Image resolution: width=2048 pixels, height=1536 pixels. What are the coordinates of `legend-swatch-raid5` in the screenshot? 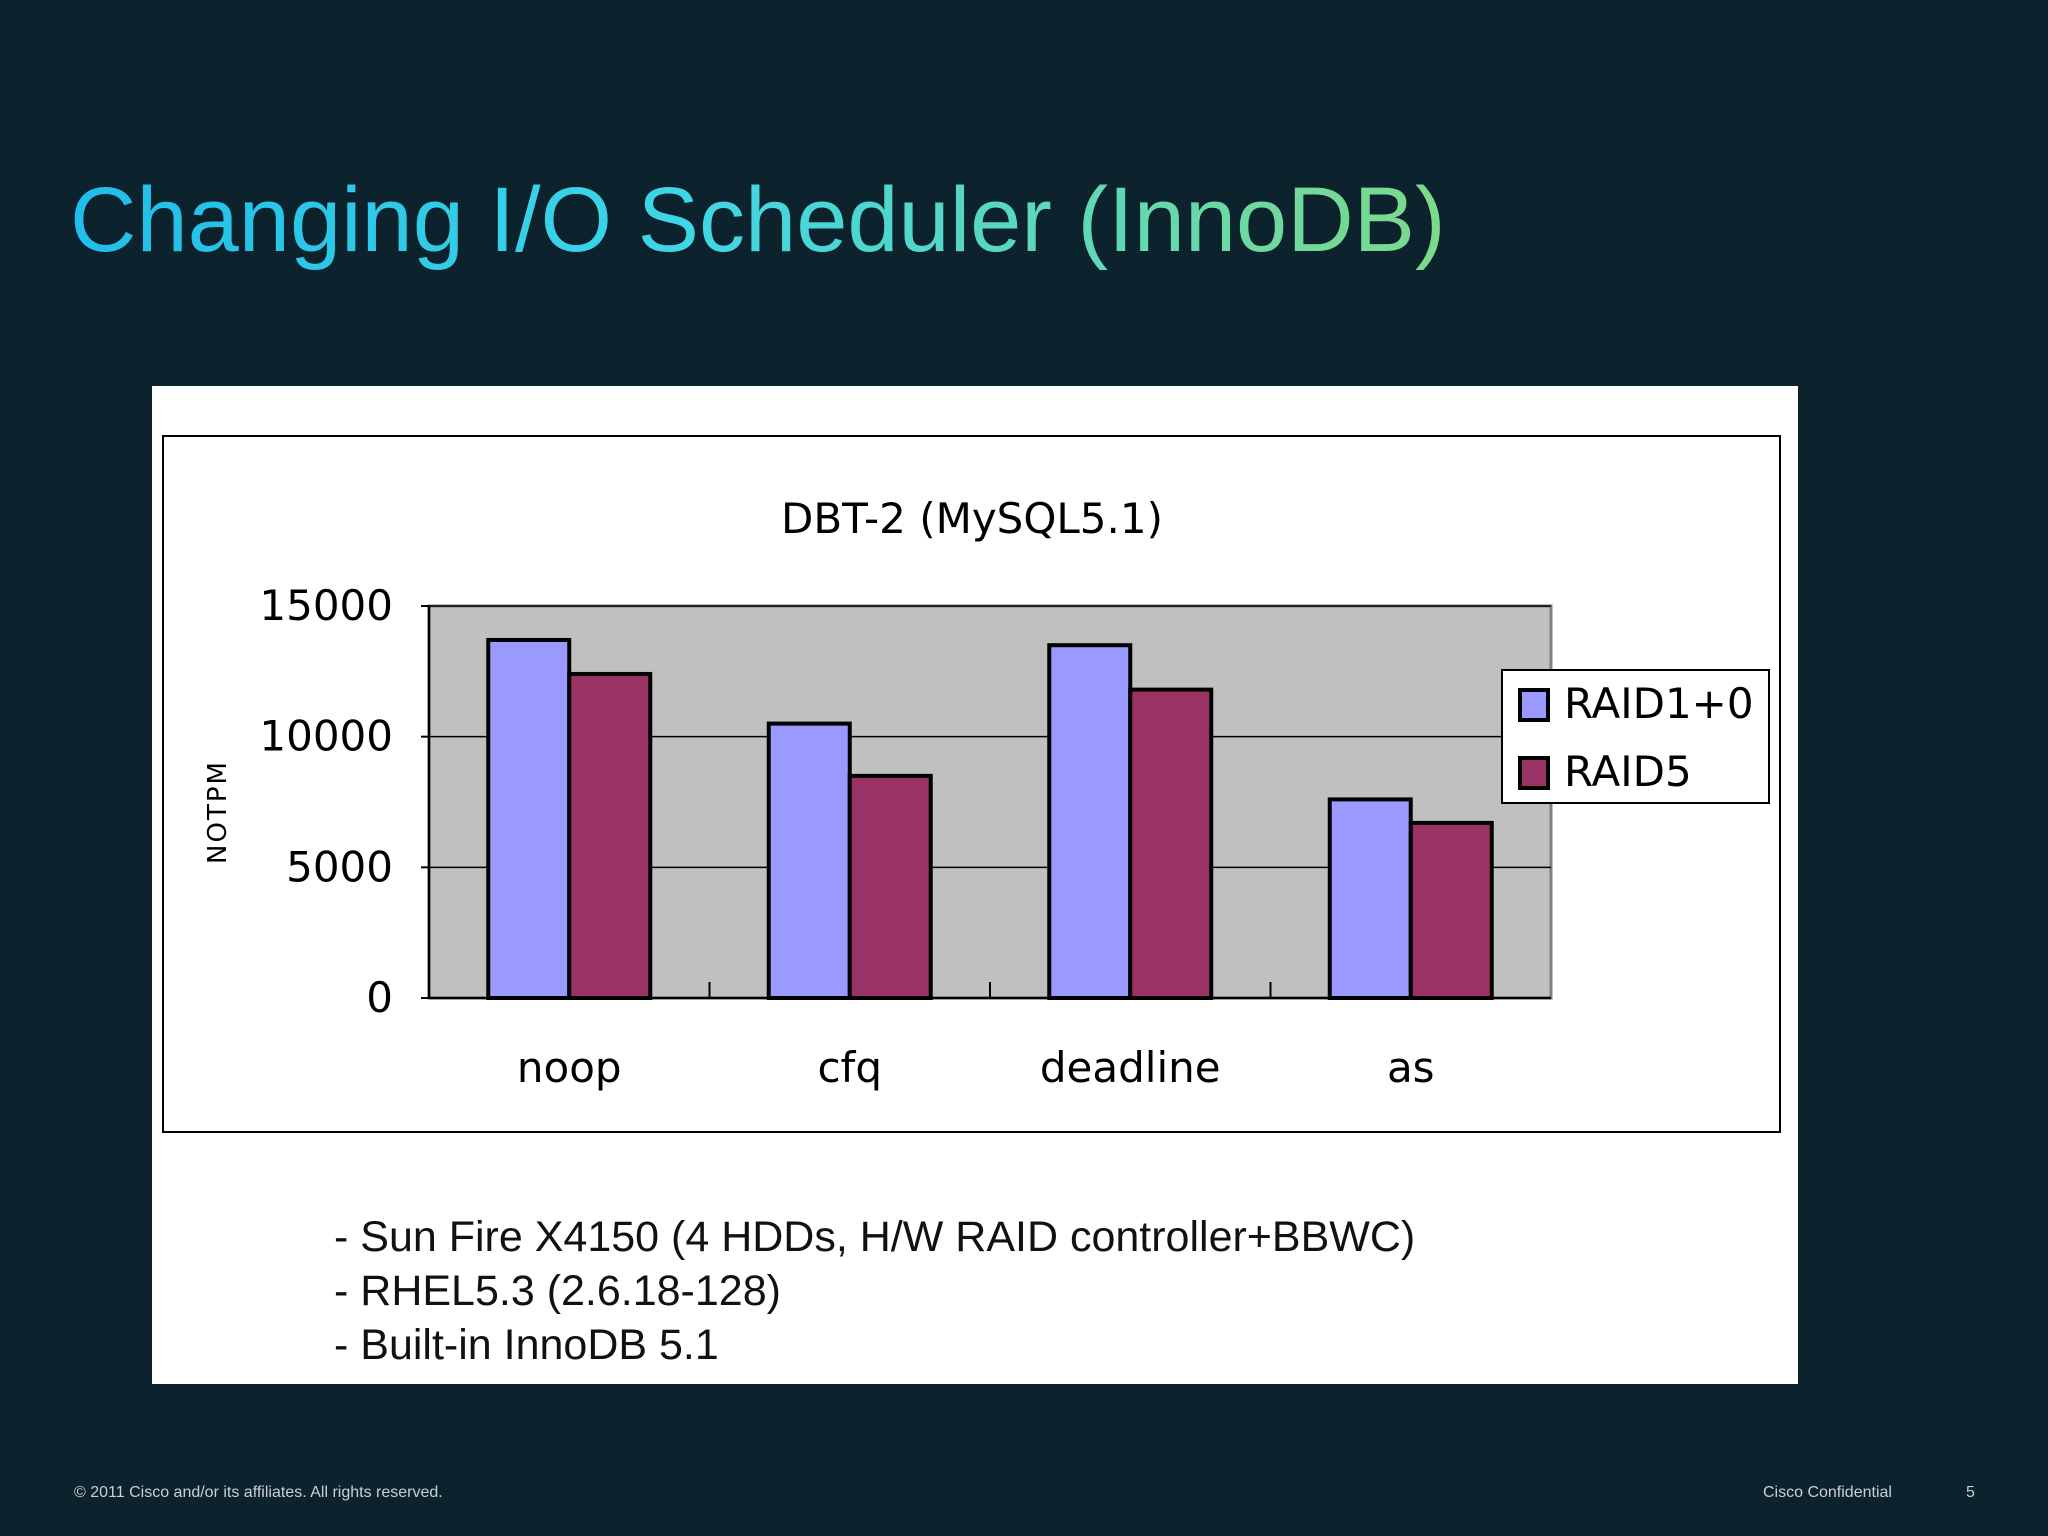 It's located at (1534, 773).